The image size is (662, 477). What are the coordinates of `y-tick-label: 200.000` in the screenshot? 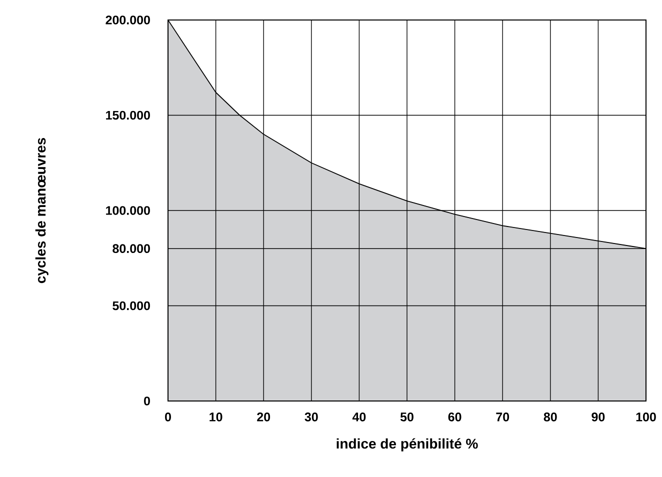 It's located at (128, 20).